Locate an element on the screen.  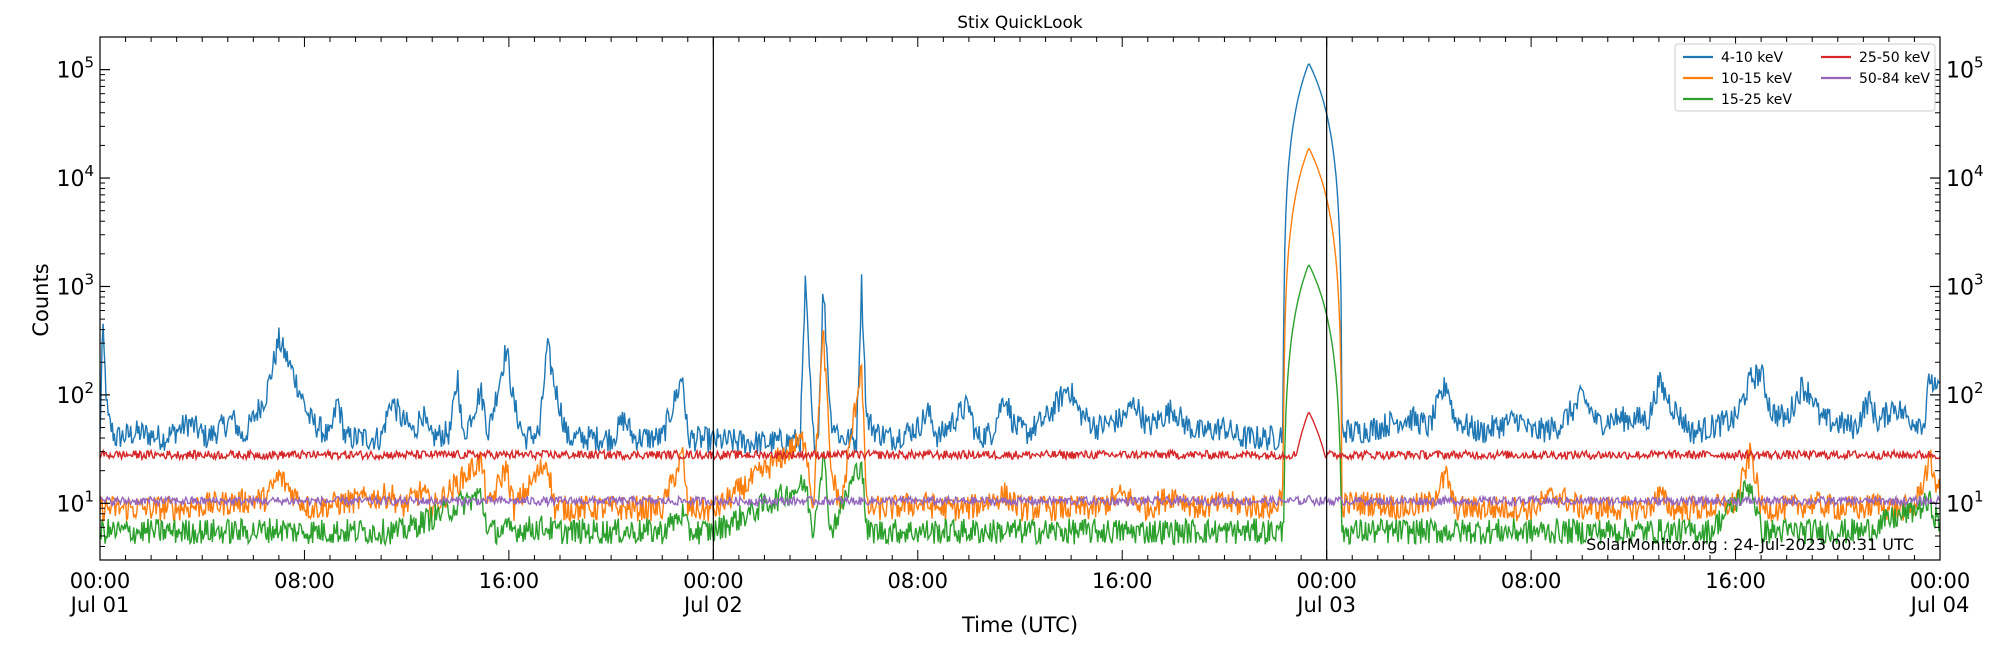
legend-label: 10-15 keV is located at coordinates (1756, 79).